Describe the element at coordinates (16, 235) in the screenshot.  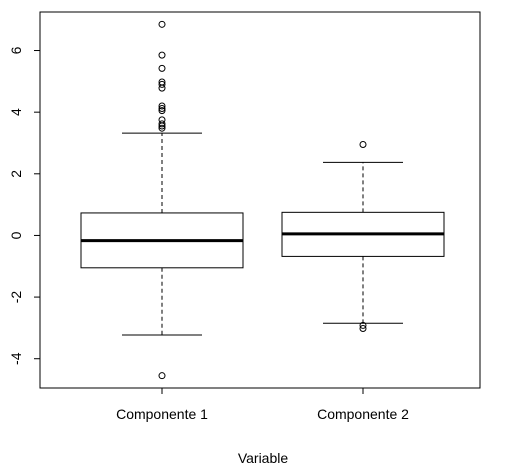
I see `y-tick-label: 0` at that location.